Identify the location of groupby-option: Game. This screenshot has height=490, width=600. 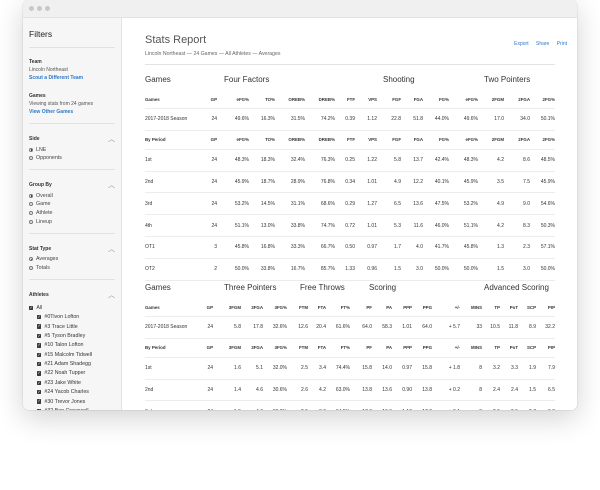
(75, 204).